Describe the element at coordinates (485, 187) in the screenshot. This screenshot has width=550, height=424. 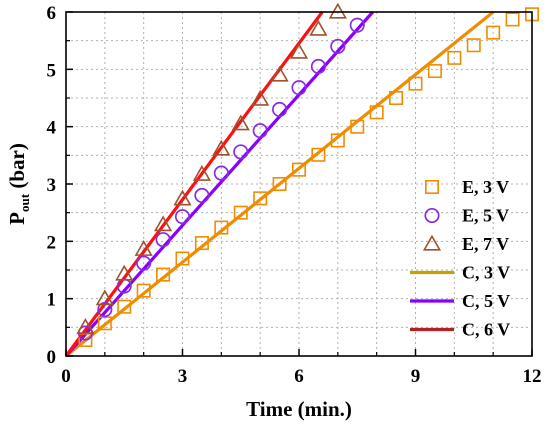
I see `legend-label: E, 3 V` at that location.